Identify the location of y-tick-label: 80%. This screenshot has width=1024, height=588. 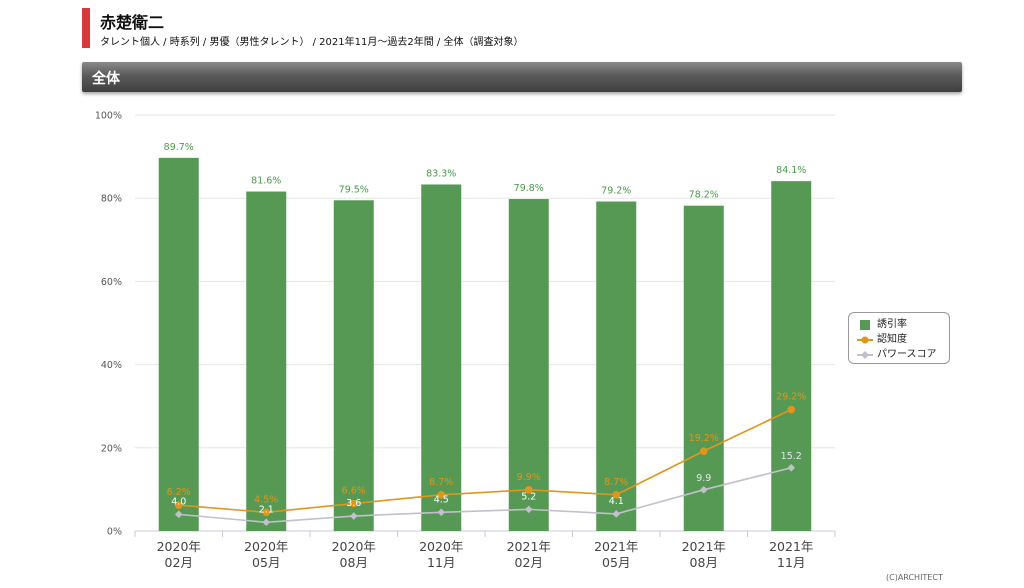
(111, 199).